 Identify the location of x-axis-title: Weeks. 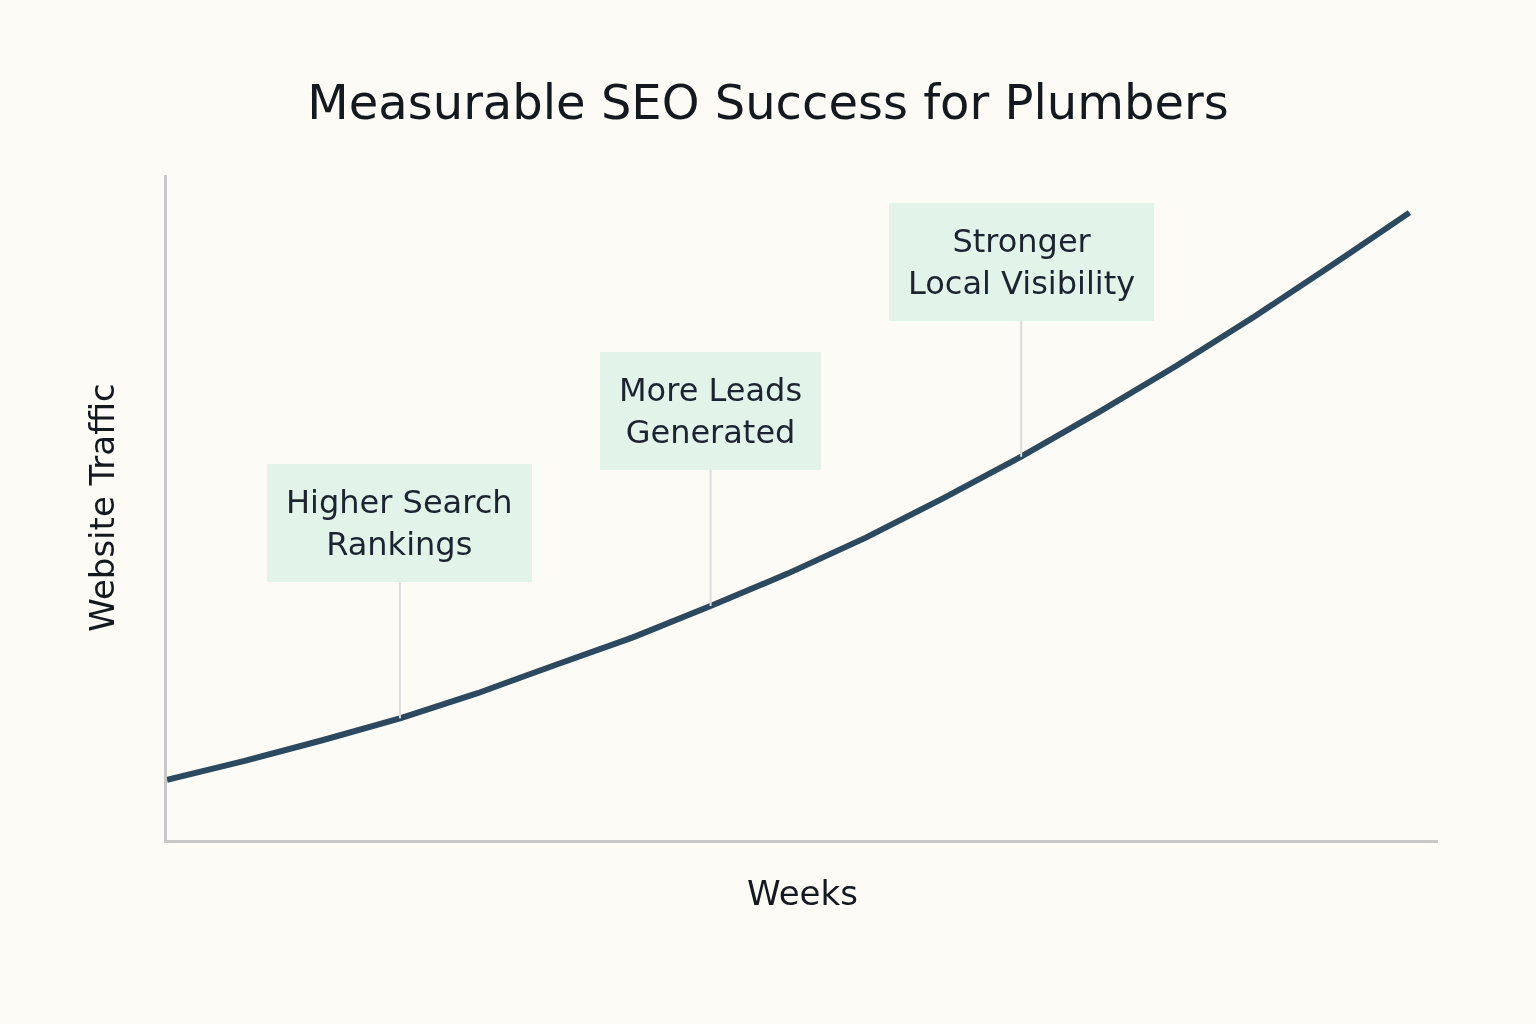
(802, 893).